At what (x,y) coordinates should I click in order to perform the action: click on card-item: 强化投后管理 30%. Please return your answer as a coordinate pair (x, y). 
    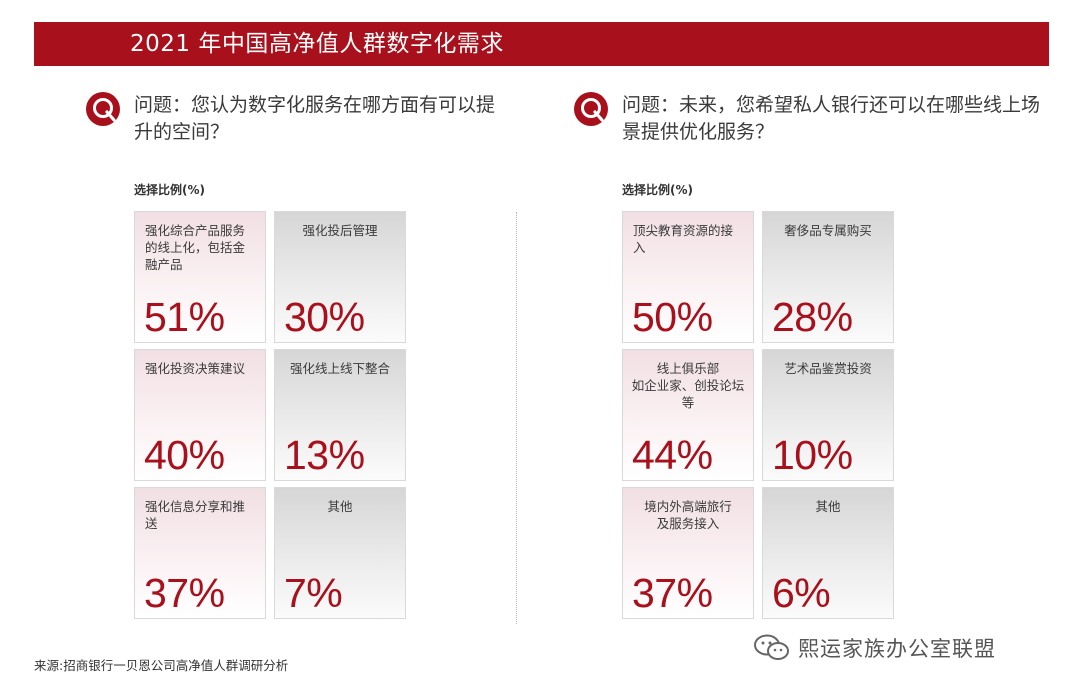
    Looking at the image, I should click on (340, 277).